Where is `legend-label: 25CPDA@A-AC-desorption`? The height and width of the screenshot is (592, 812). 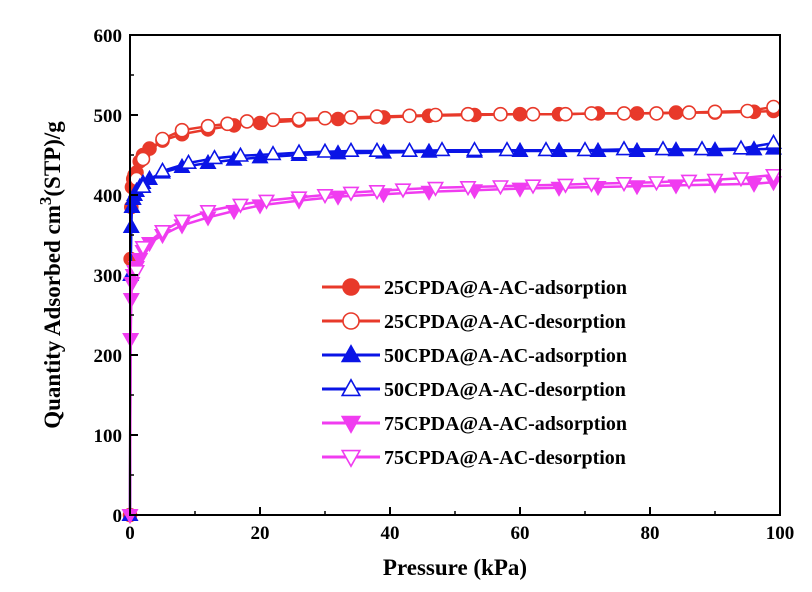
legend-label: 25CPDA@A-AC-desorption is located at coordinates (505, 322).